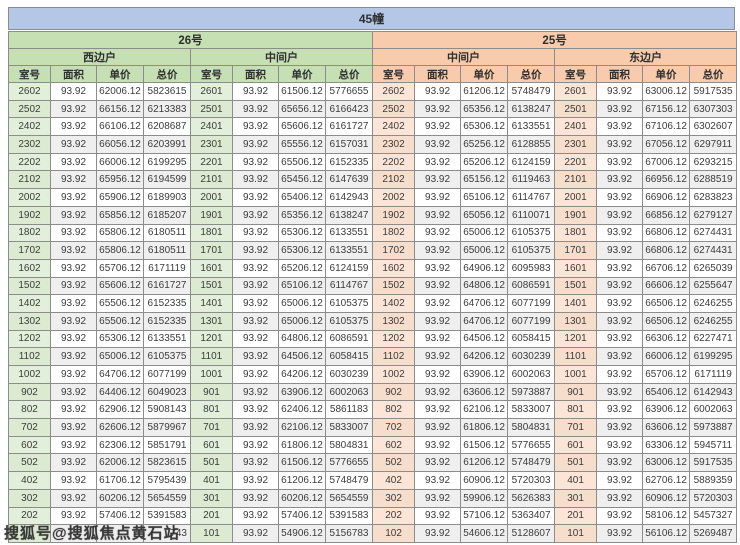 This screenshot has width=740, height=545. Describe the element at coordinates (167, 374) in the screenshot. I see `cell-total-price: 6077199` at that location.